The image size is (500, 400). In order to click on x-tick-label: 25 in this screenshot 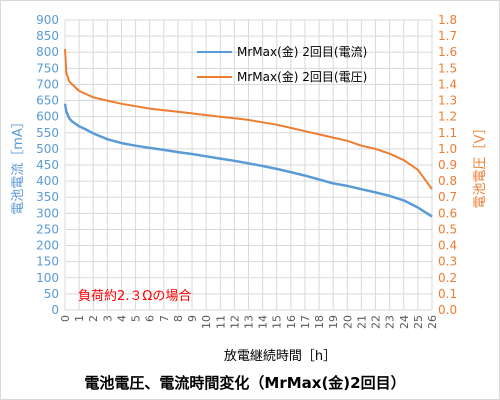, I will do `click(418, 322)`.